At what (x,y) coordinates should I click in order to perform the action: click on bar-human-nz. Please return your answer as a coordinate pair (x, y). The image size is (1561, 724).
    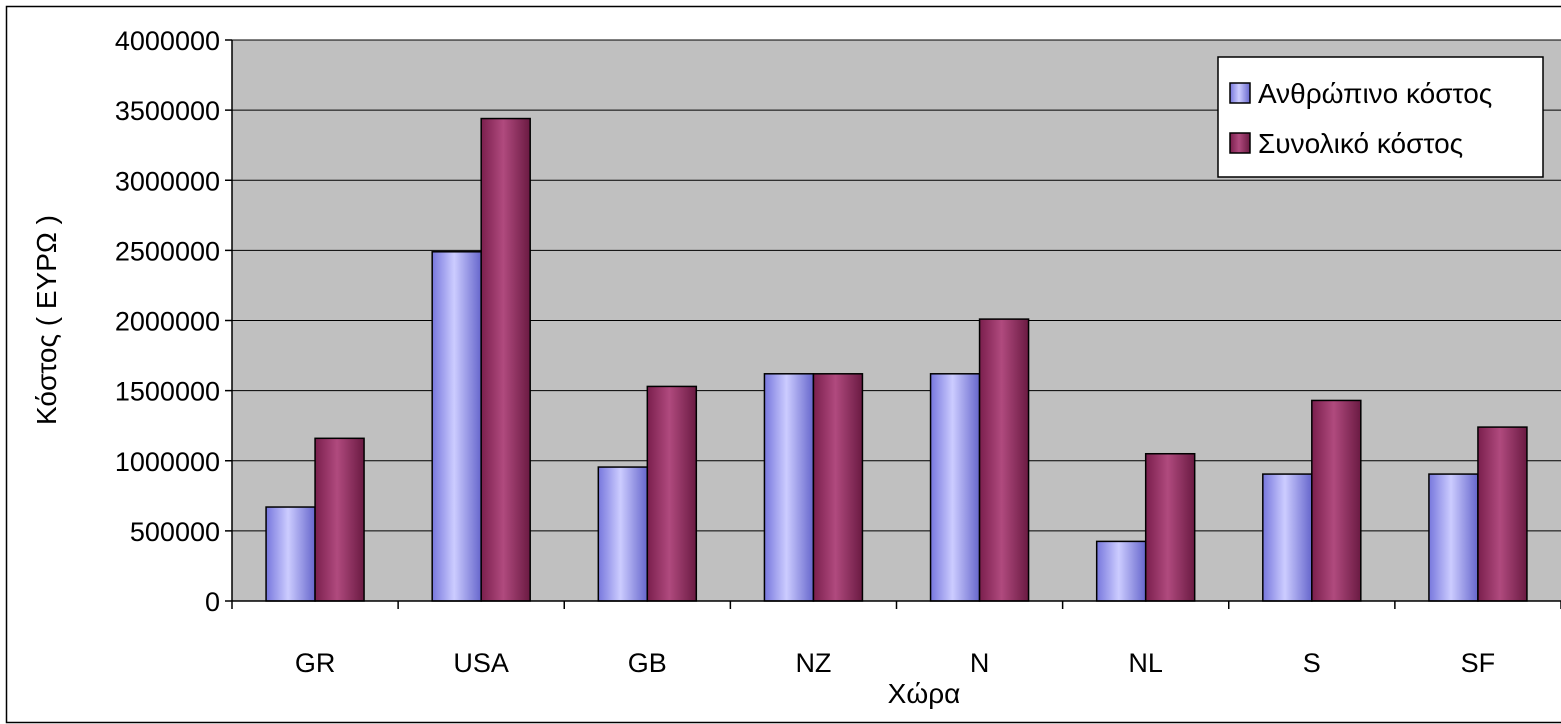
    Looking at the image, I should click on (789, 487).